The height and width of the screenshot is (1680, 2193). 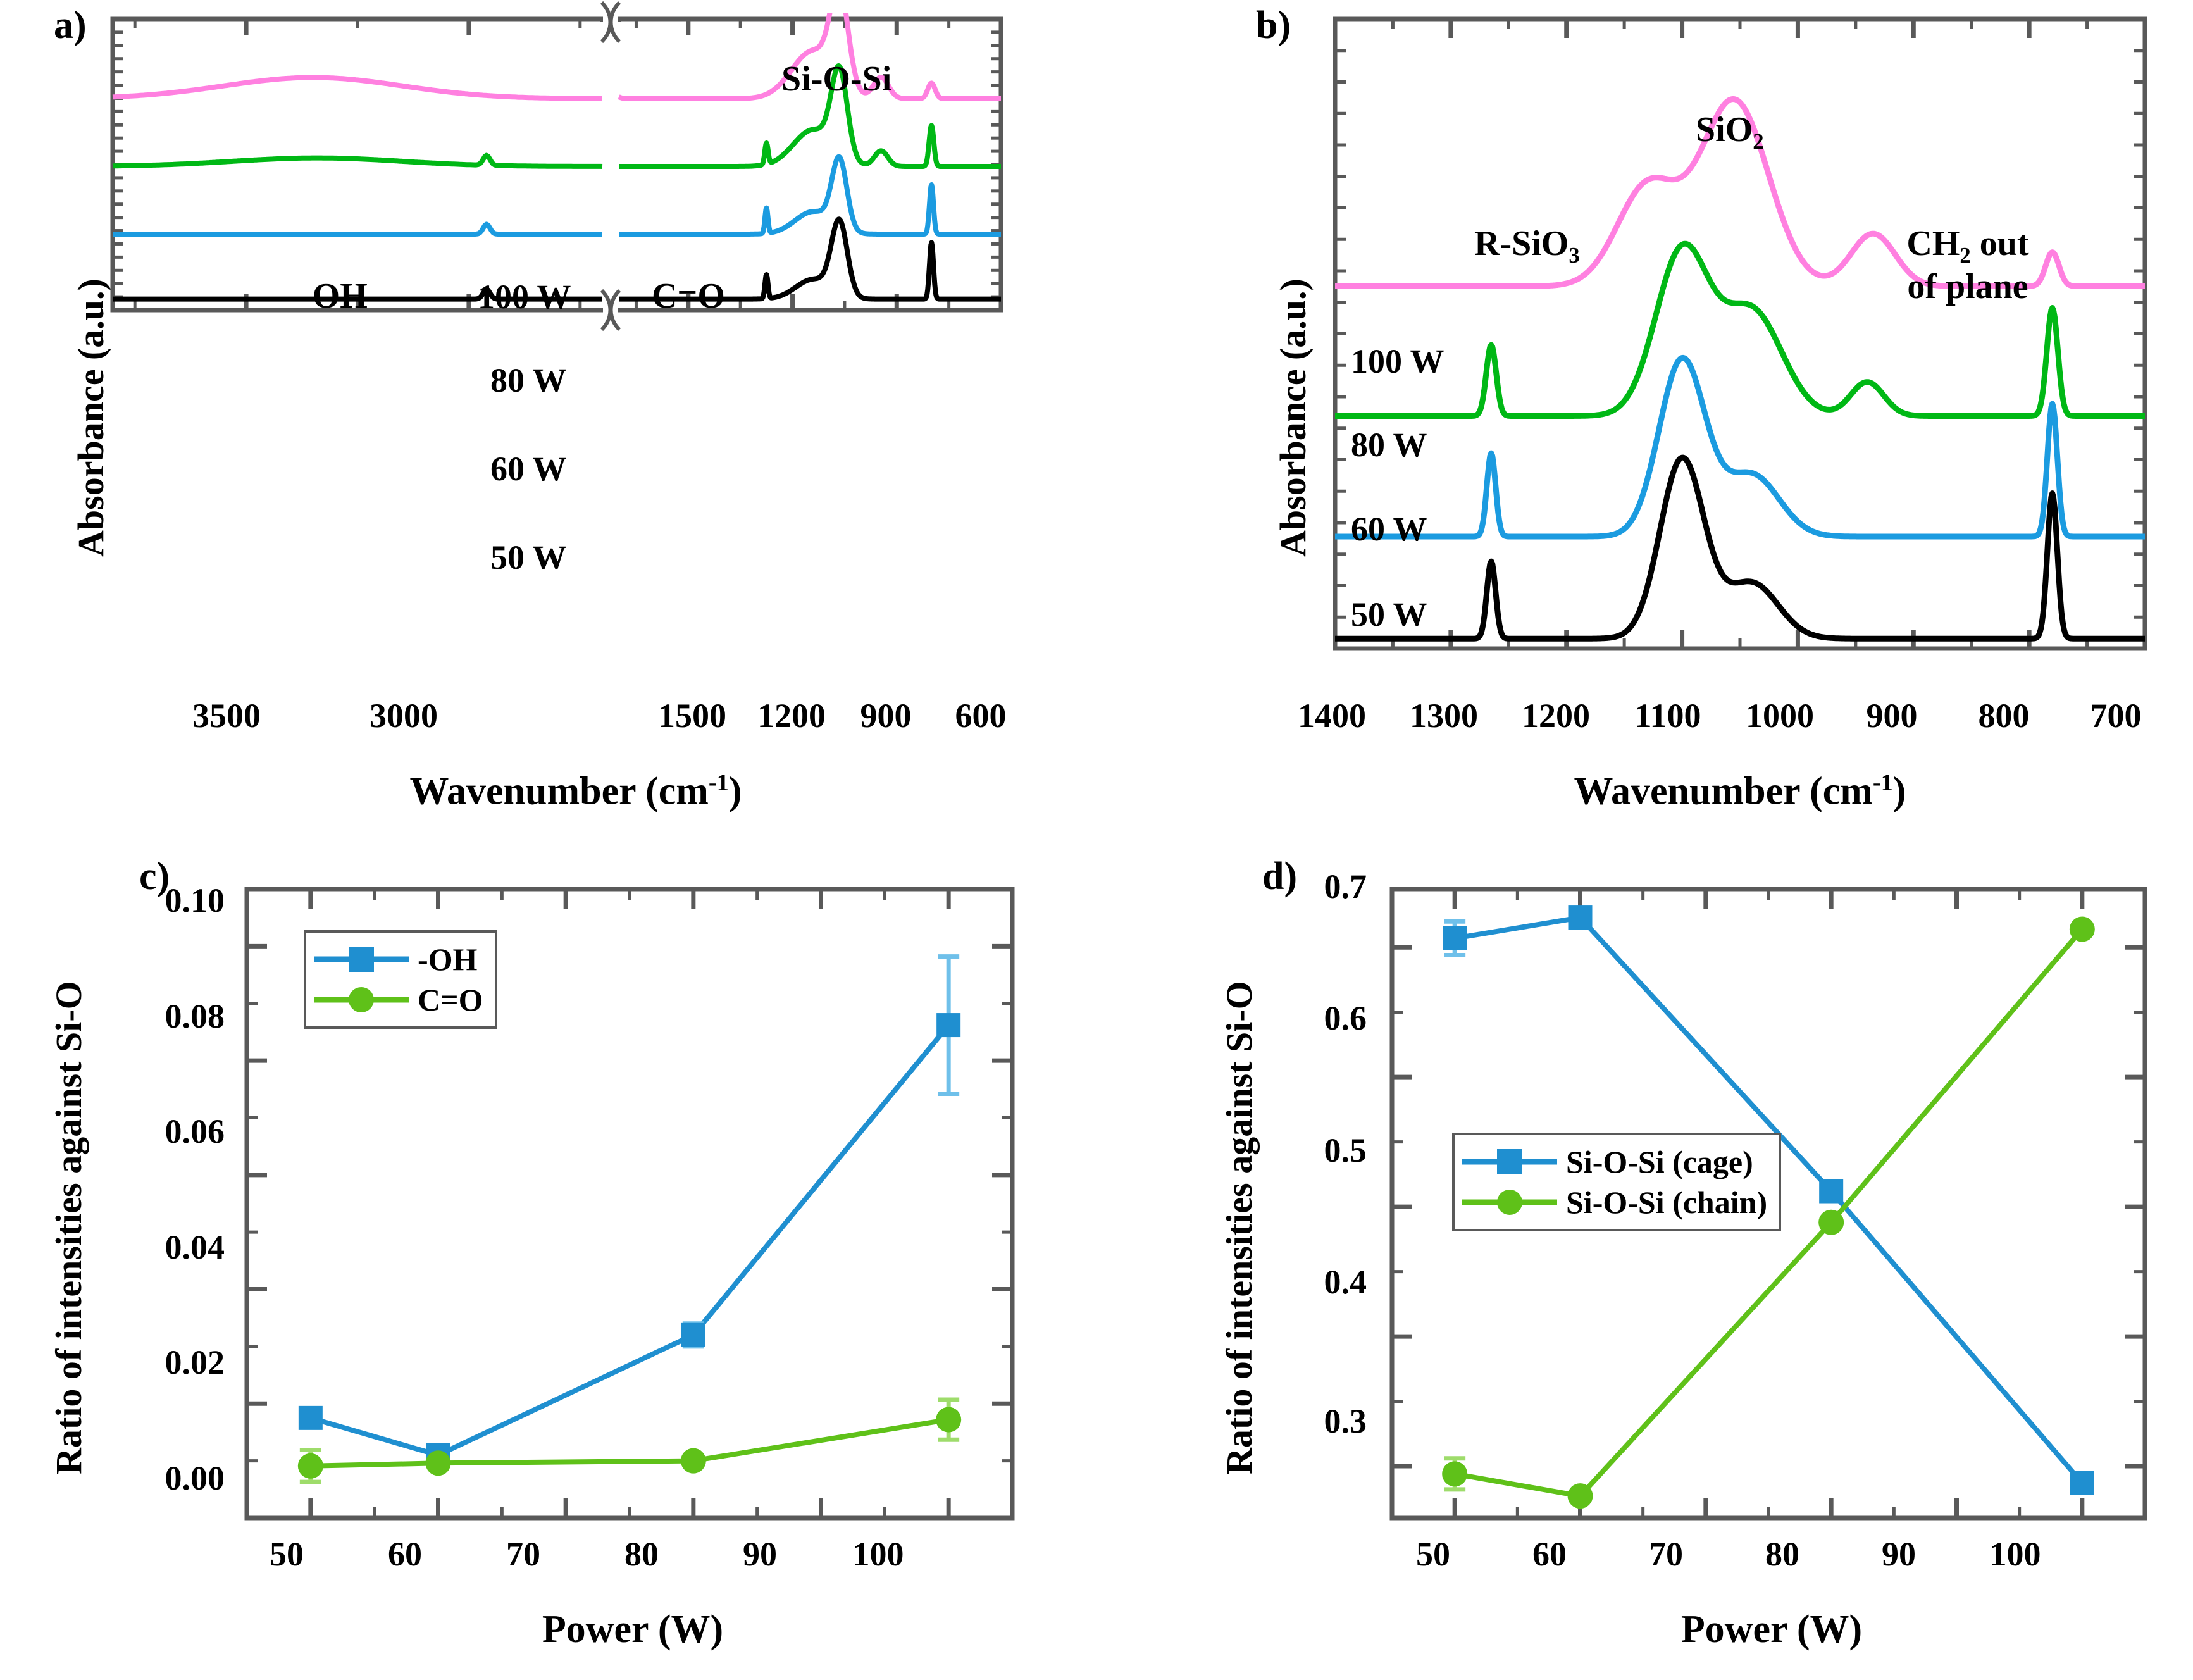 What do you see at coordinates (1433, 1554) in the screenshot?
I see `panel-d-xtick-50: 50` at bounding box center [1433, 1554].